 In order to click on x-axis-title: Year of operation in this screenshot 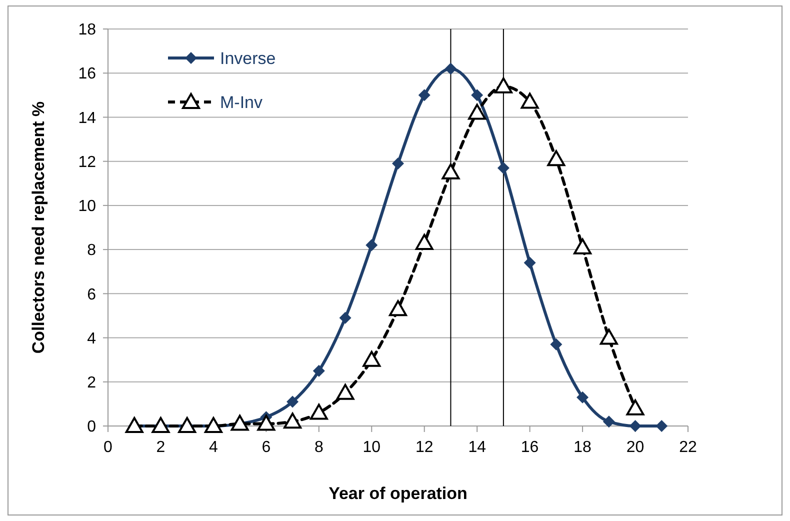, I will do `click(398, 493)`.